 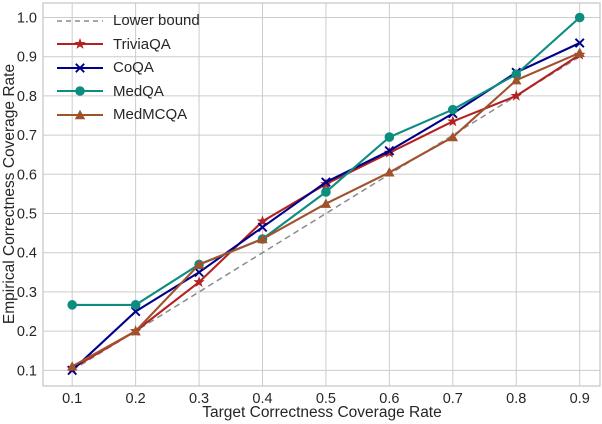 What do you see at coordinates (453, 399) in the screenshot?
I see `x-tick-label: 0.7` at bounding box center [453, 399].